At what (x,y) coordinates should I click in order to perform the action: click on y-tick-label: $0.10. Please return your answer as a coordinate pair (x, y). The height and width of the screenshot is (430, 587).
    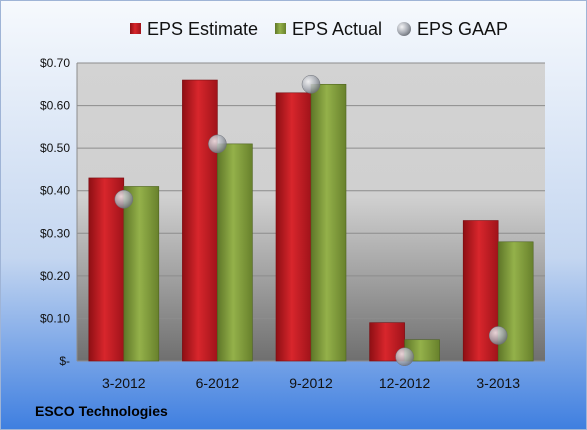
    Looking at the image, I should click on (55, 318).